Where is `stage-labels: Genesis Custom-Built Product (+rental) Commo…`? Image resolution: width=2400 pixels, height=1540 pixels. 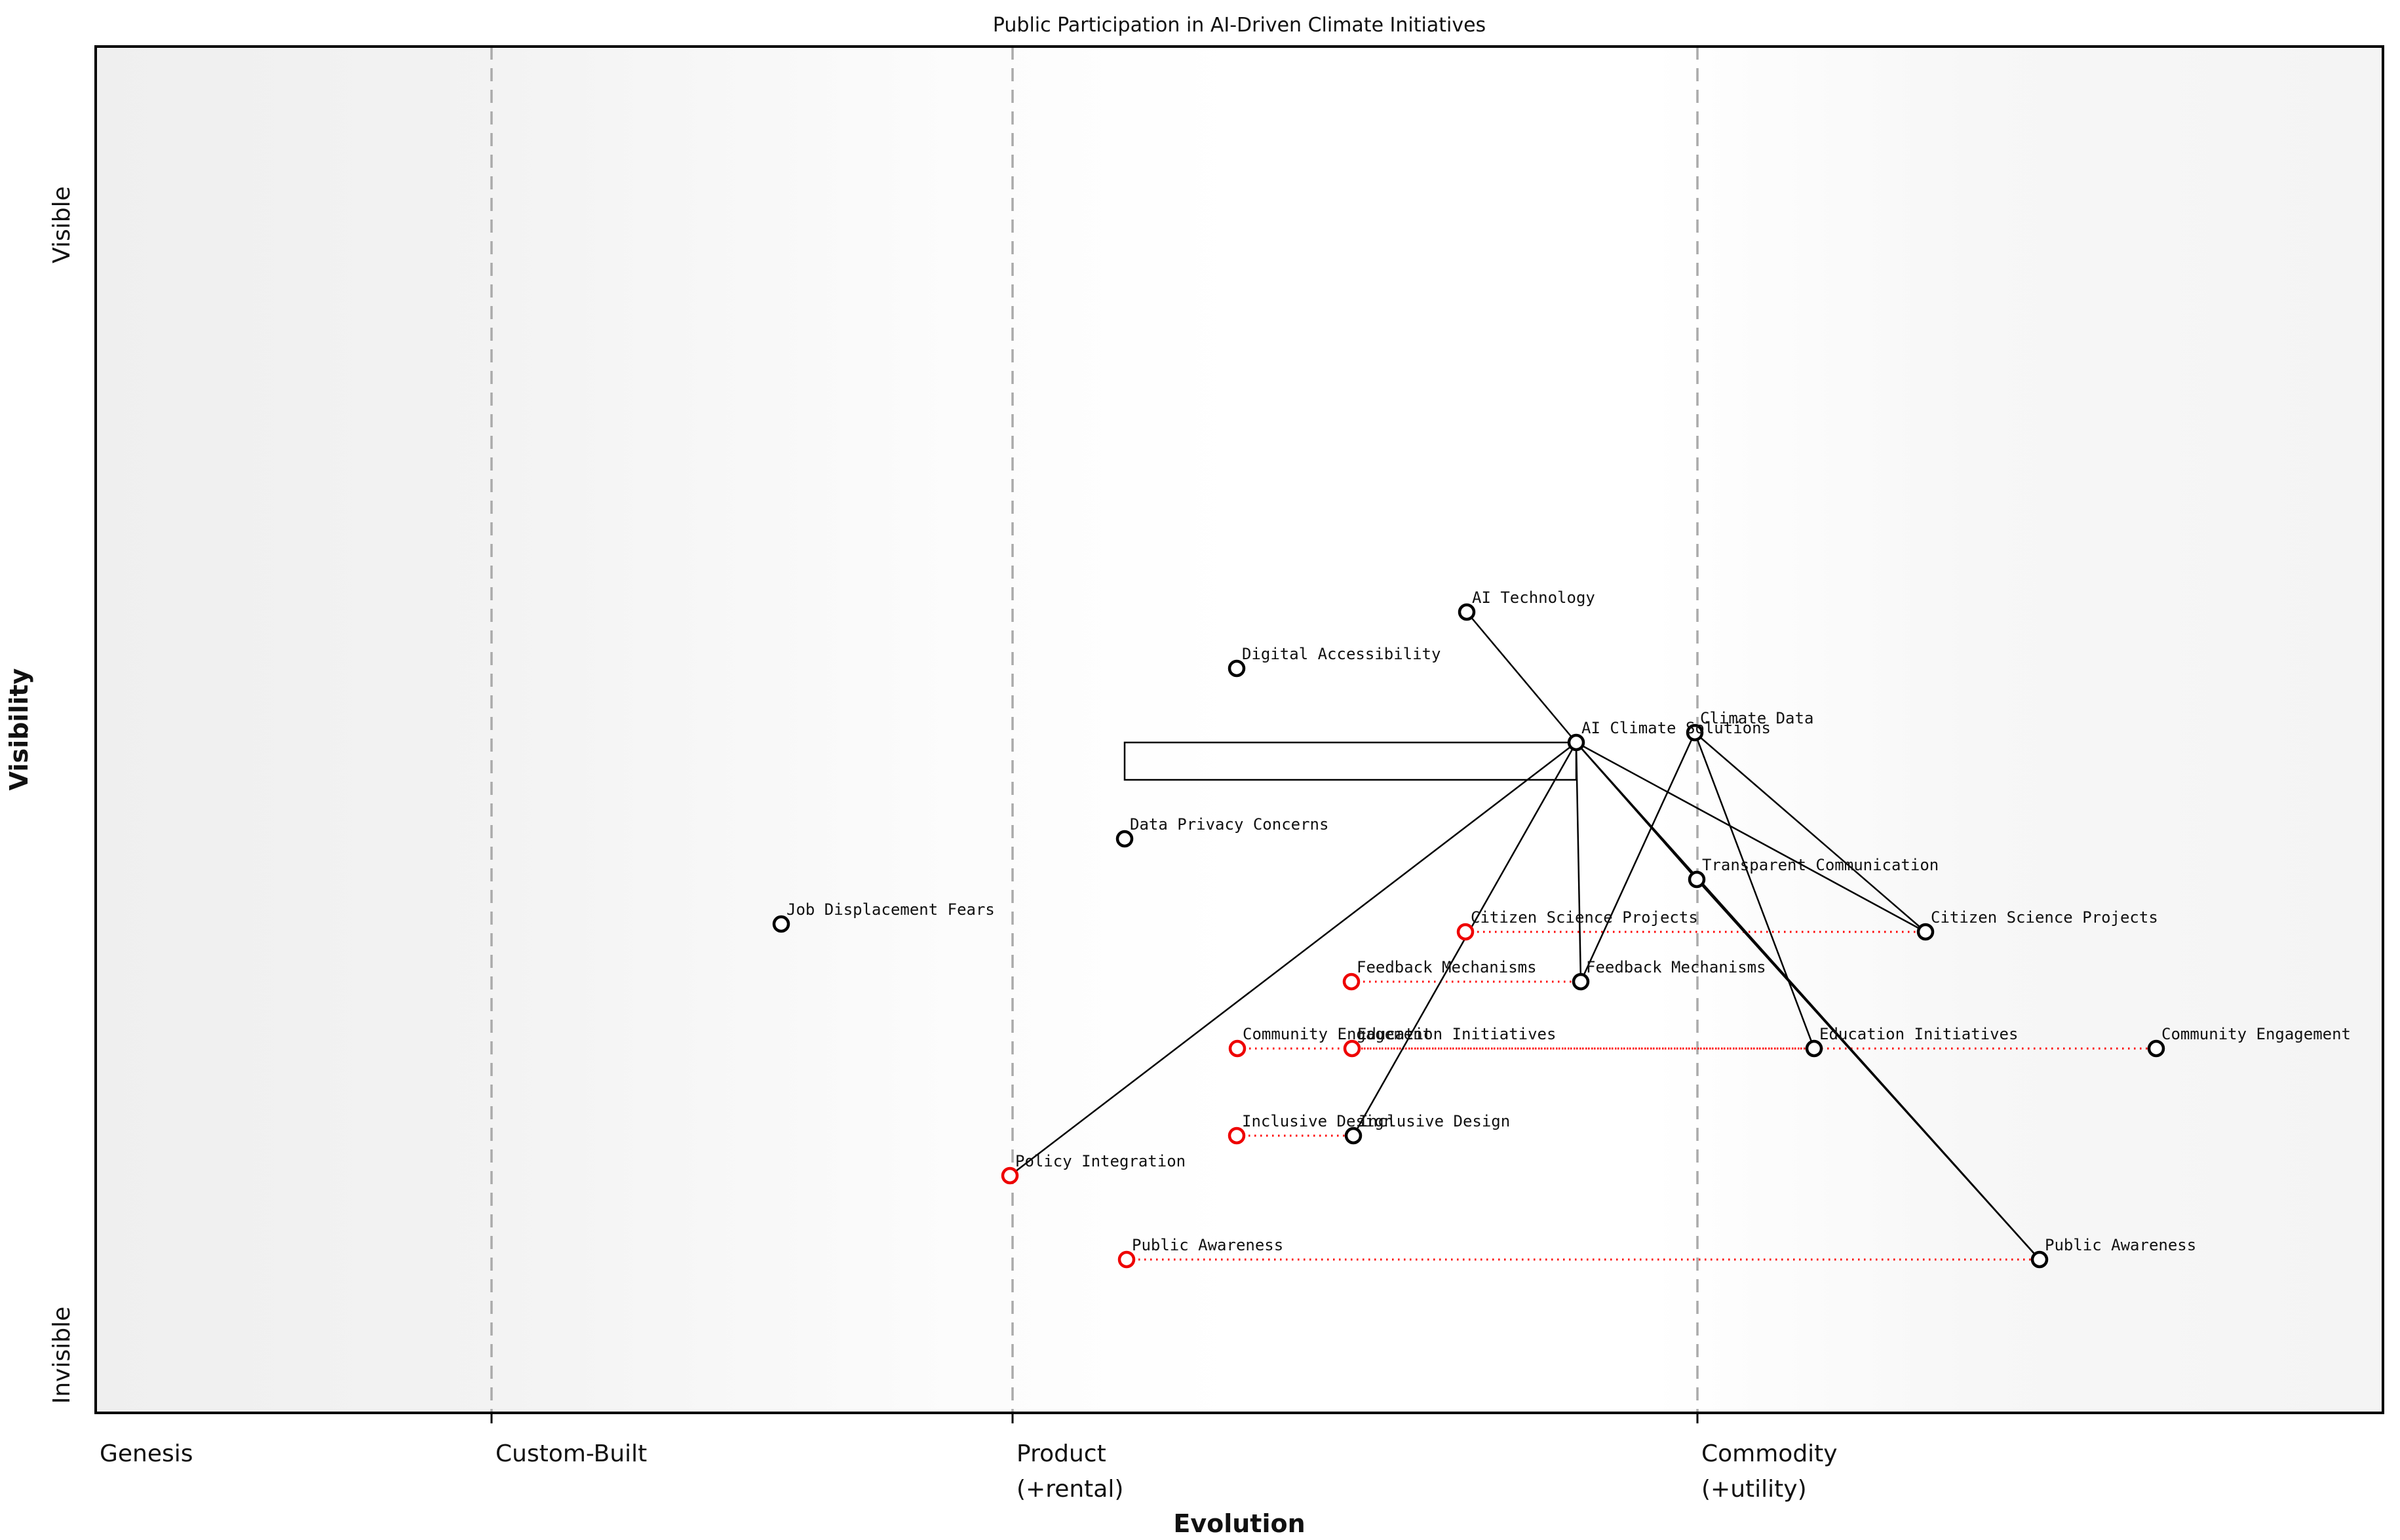
stage-labels: Genesis Custom-Built Product (+rental) Commo… is located at coordinates (969, 1471).